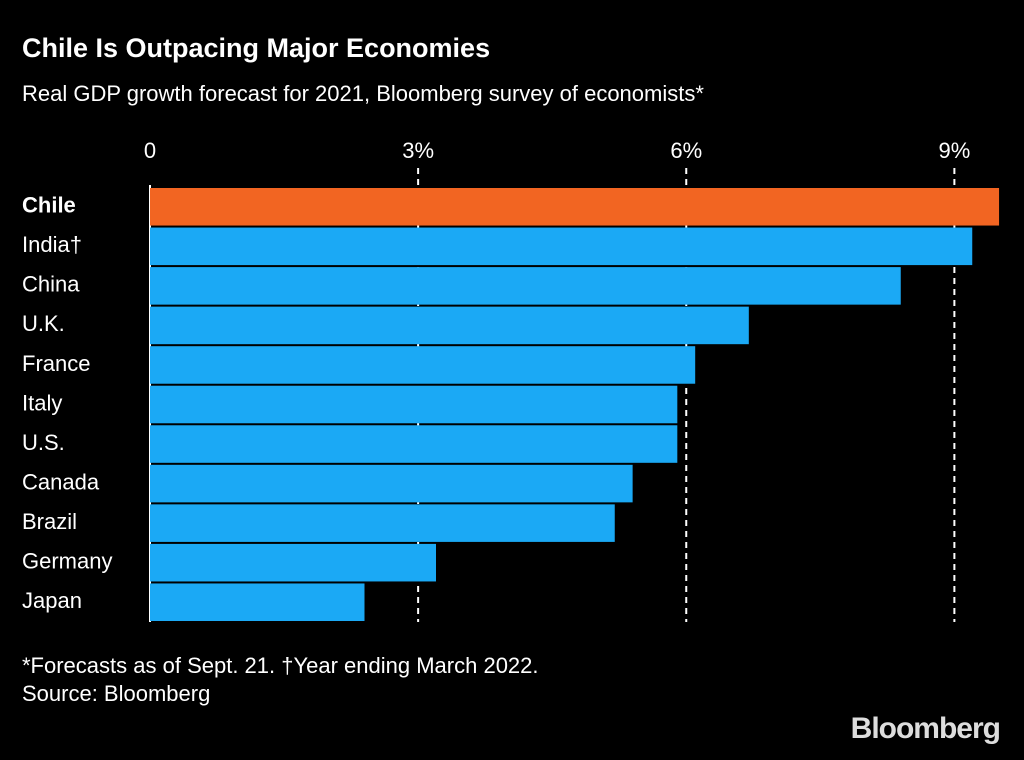 The height and width of the screenshot is (760, 1024). What do you see at coordinates (67, 560) in the screenshot?
I see `y-tick-label: Germany` at bounding box center [67, 560].